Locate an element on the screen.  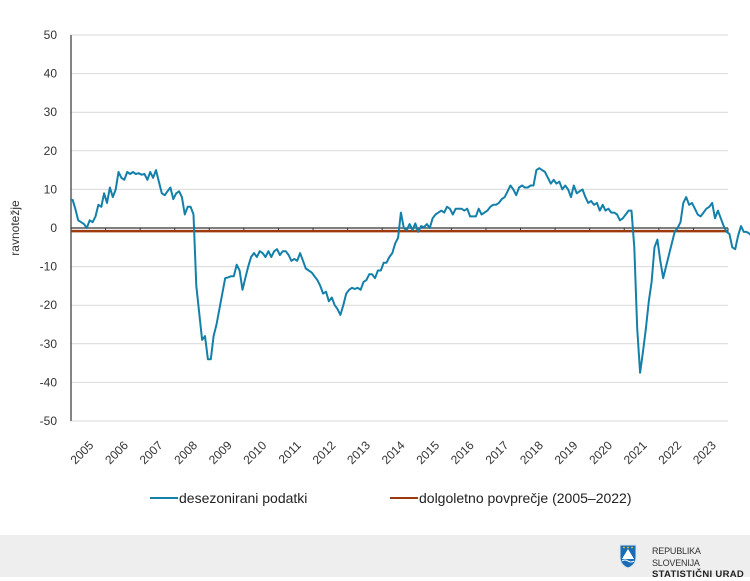
legend-item-seasonally-adjusted: desezonirani podatki is located at coordinates (228, 498).